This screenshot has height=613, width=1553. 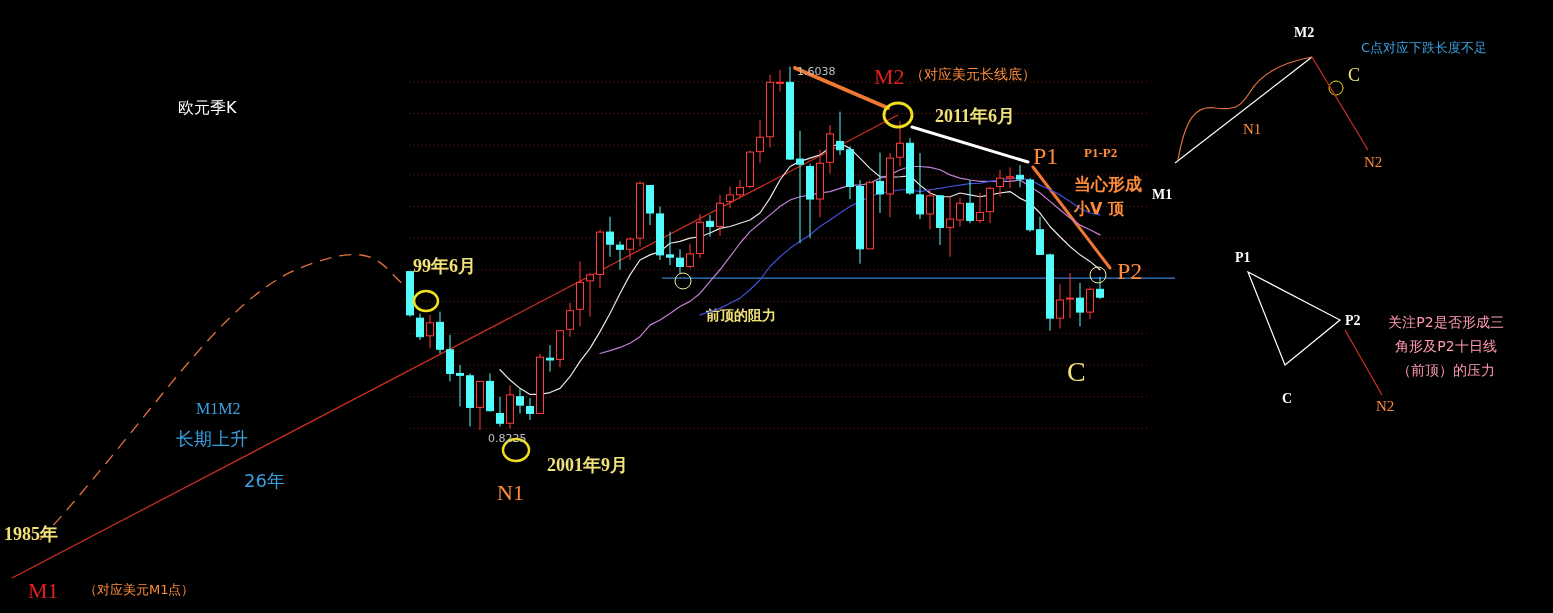 I want to click on text: P1, so click(x=1243, y=257).